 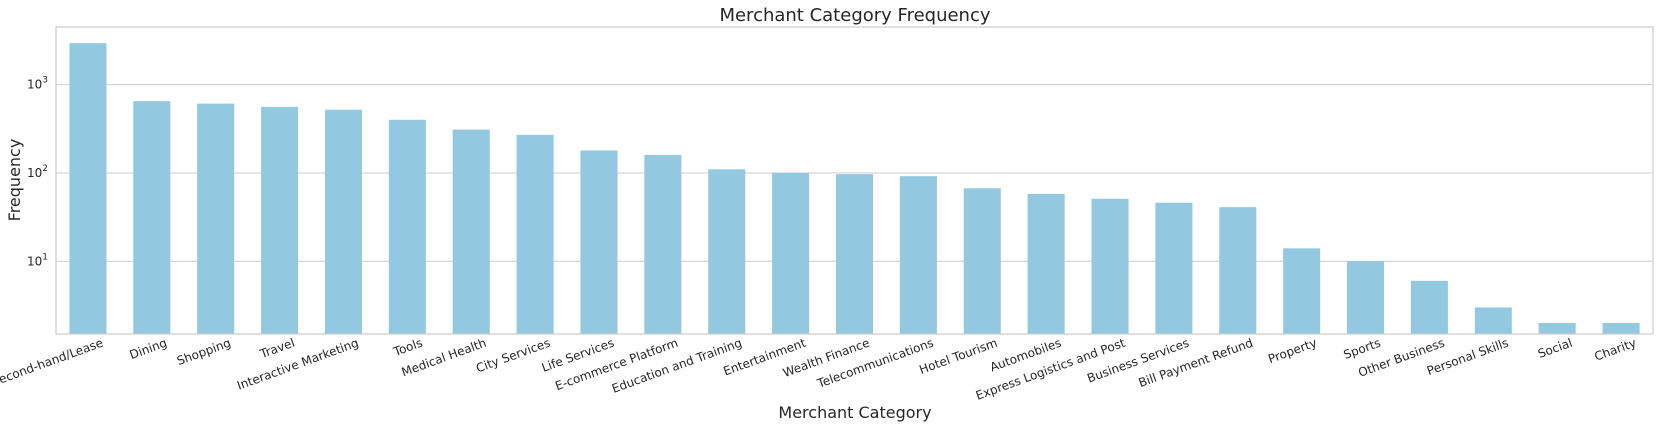 I want to click on y-tick-layer: 10¹ 10² 10³, so click(x=37, y=172).